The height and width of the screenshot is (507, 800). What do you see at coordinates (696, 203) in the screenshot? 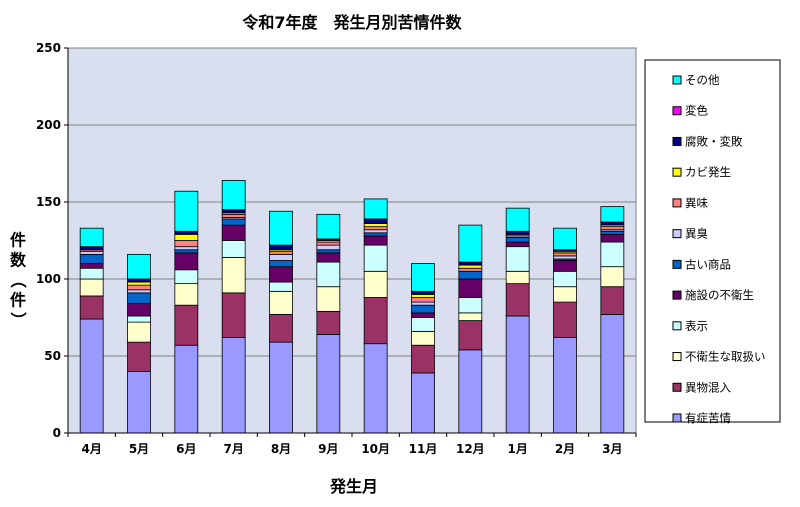
I see `legend-entry: 異味` at bounding box center [696, 203].